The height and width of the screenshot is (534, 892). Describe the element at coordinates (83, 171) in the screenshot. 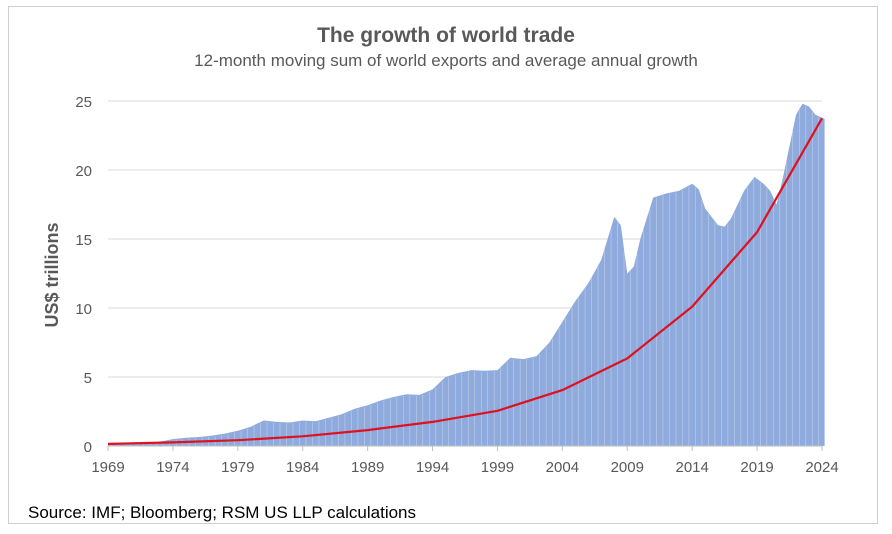

I see `y-tick-label: 20` at that location.